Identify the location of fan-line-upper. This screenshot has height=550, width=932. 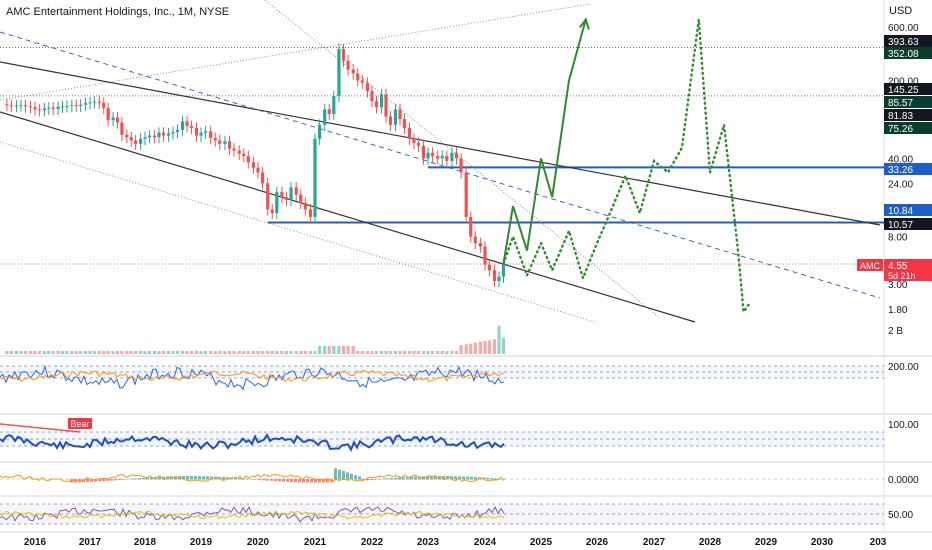
(295, 52).